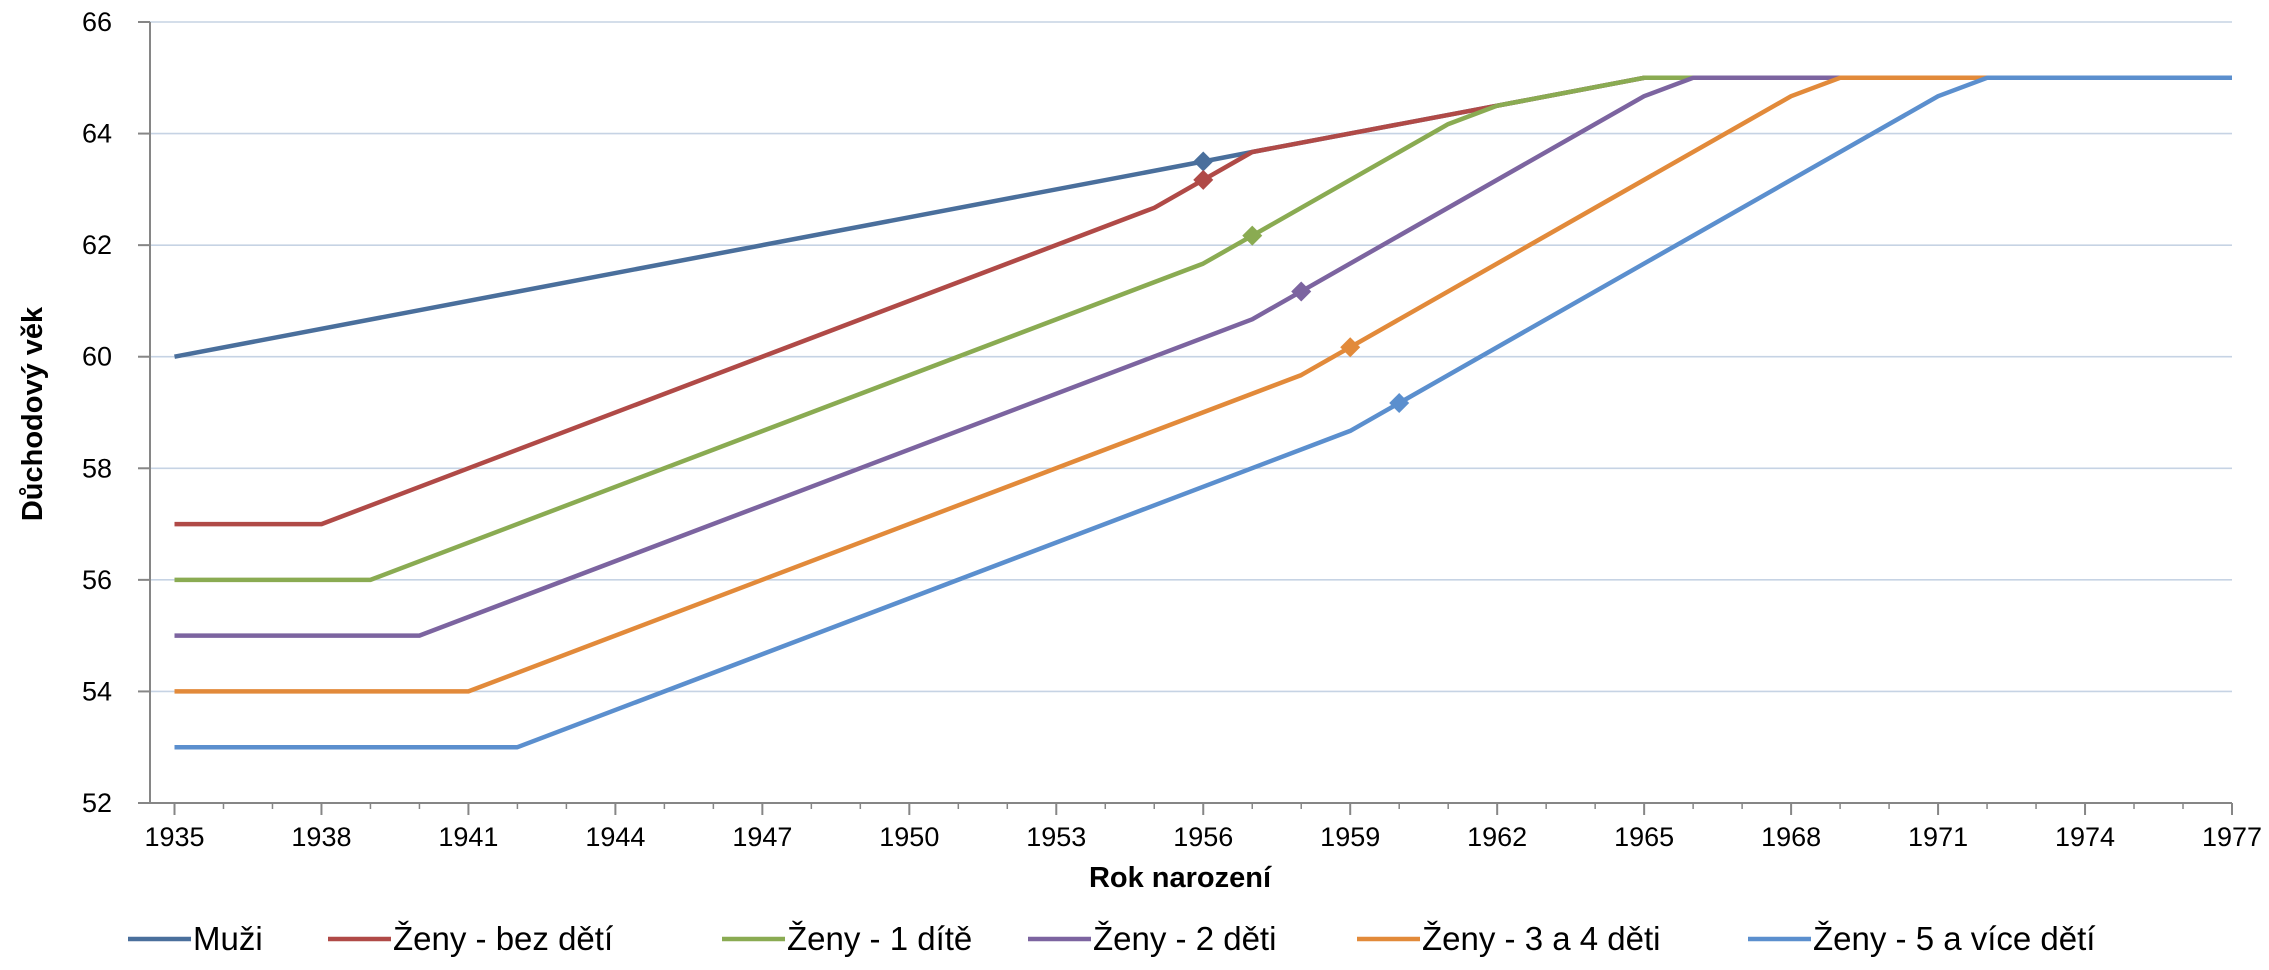 The image size is (2269, 970). I want to click on x-tick-label-10: 1965, so click(1644, 837).